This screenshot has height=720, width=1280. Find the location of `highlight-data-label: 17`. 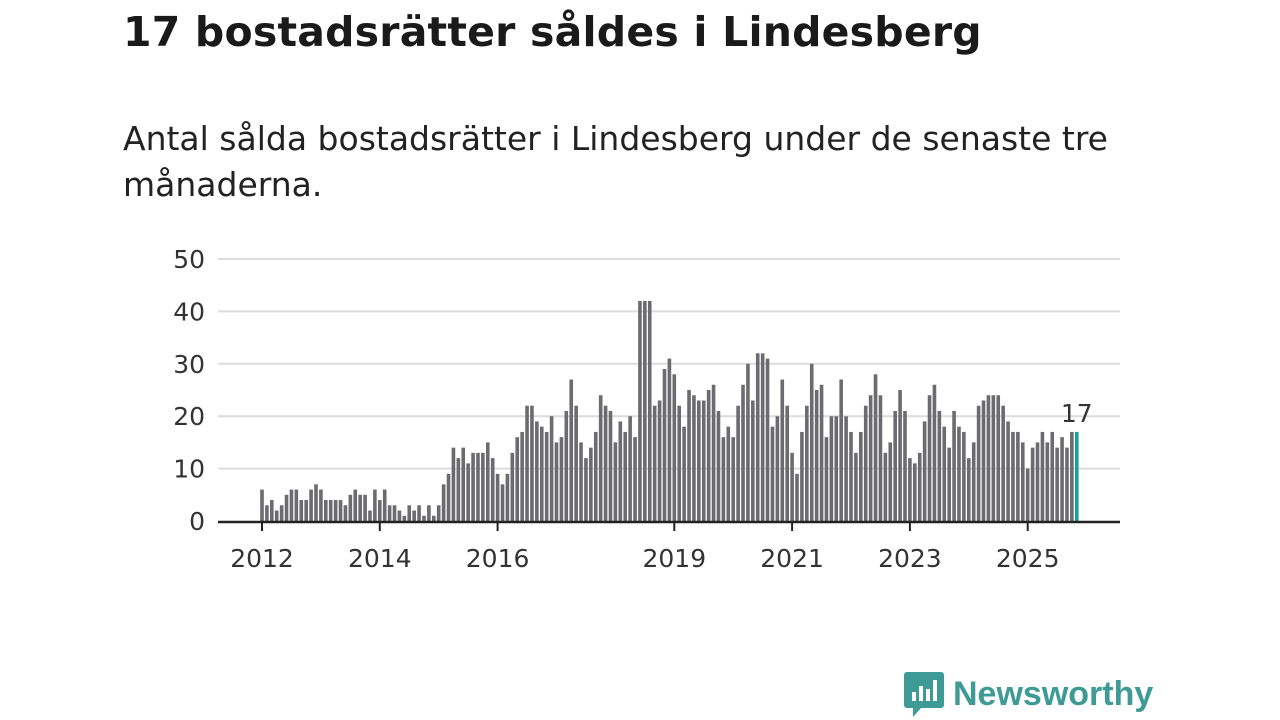

highlight-data-label: 17 is located at coordinates (1077, 413).